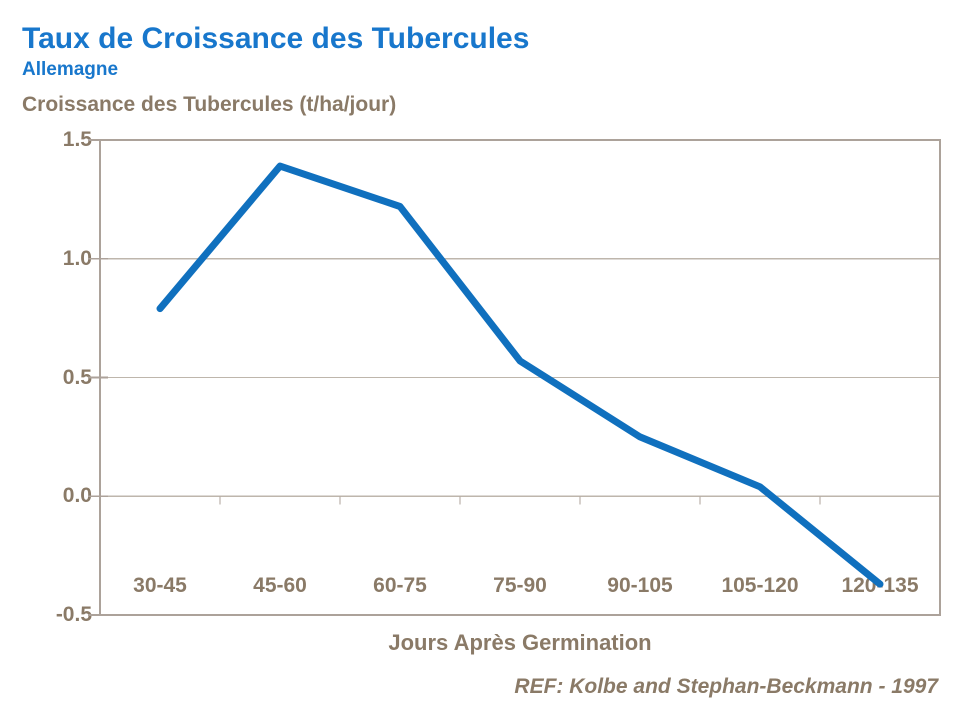 This screenshot has width=960, height=720. I want to click on reference-note: REF: Kolbe and Stephan-Beckmann - 1997, so click(726, 686).